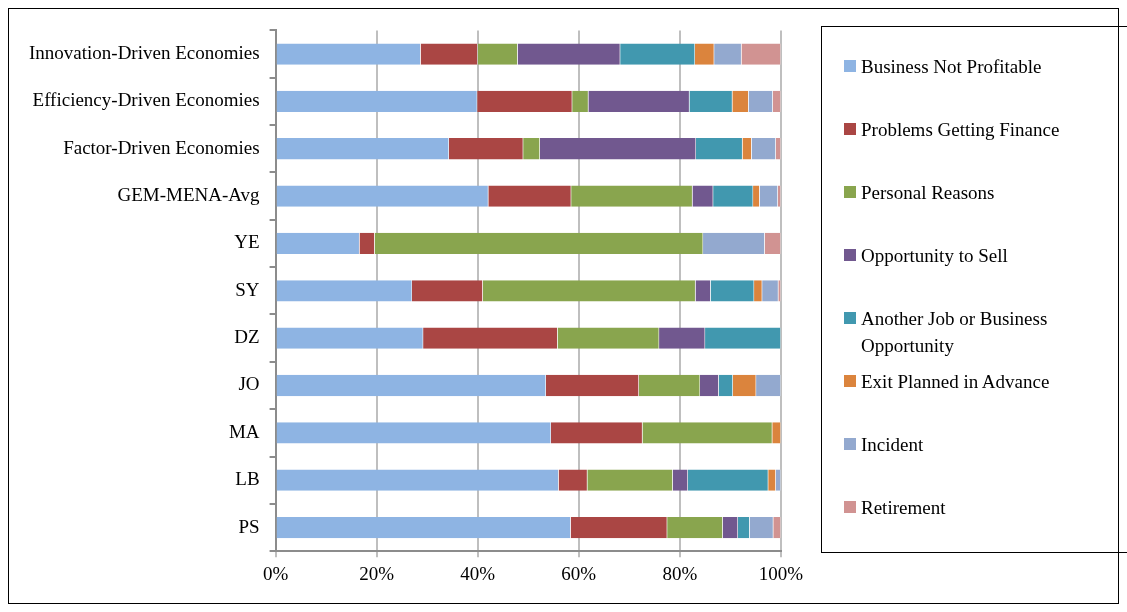  Describe the element at coordinates (934, 256) in the screenshot. I see `legend-label: Opportunity to Sell` at that location.